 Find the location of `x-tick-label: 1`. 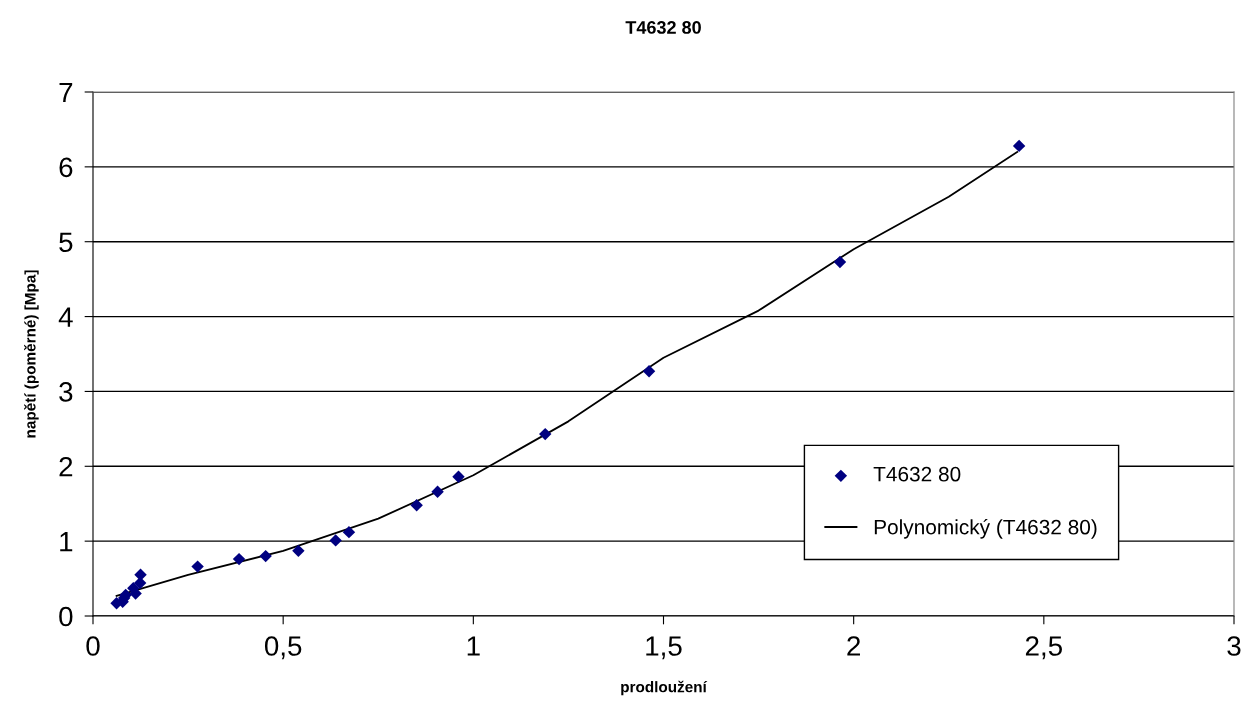

x-tick-label: 1 is located at coordinates (473, 646).